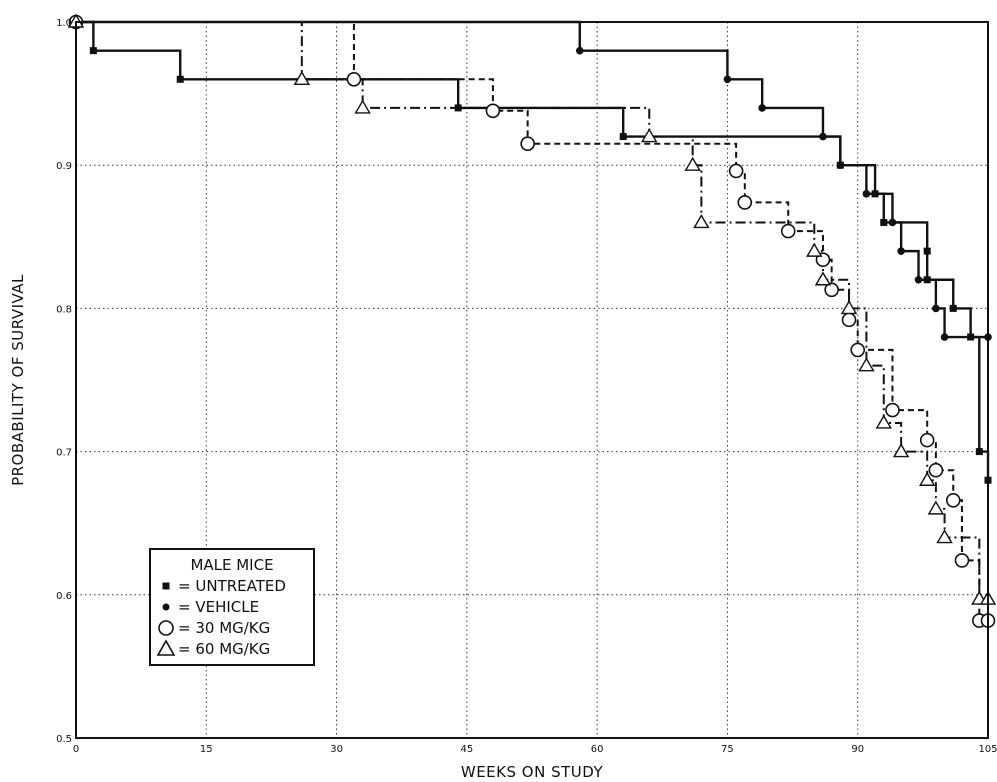  What do you see at coordinates (221, 617) in the screenshot?
I see `legend-entries: = UNTREATED = VEHICLE = 30 MG/KG = 60 MG/KG` at bounding box center [221, 617].